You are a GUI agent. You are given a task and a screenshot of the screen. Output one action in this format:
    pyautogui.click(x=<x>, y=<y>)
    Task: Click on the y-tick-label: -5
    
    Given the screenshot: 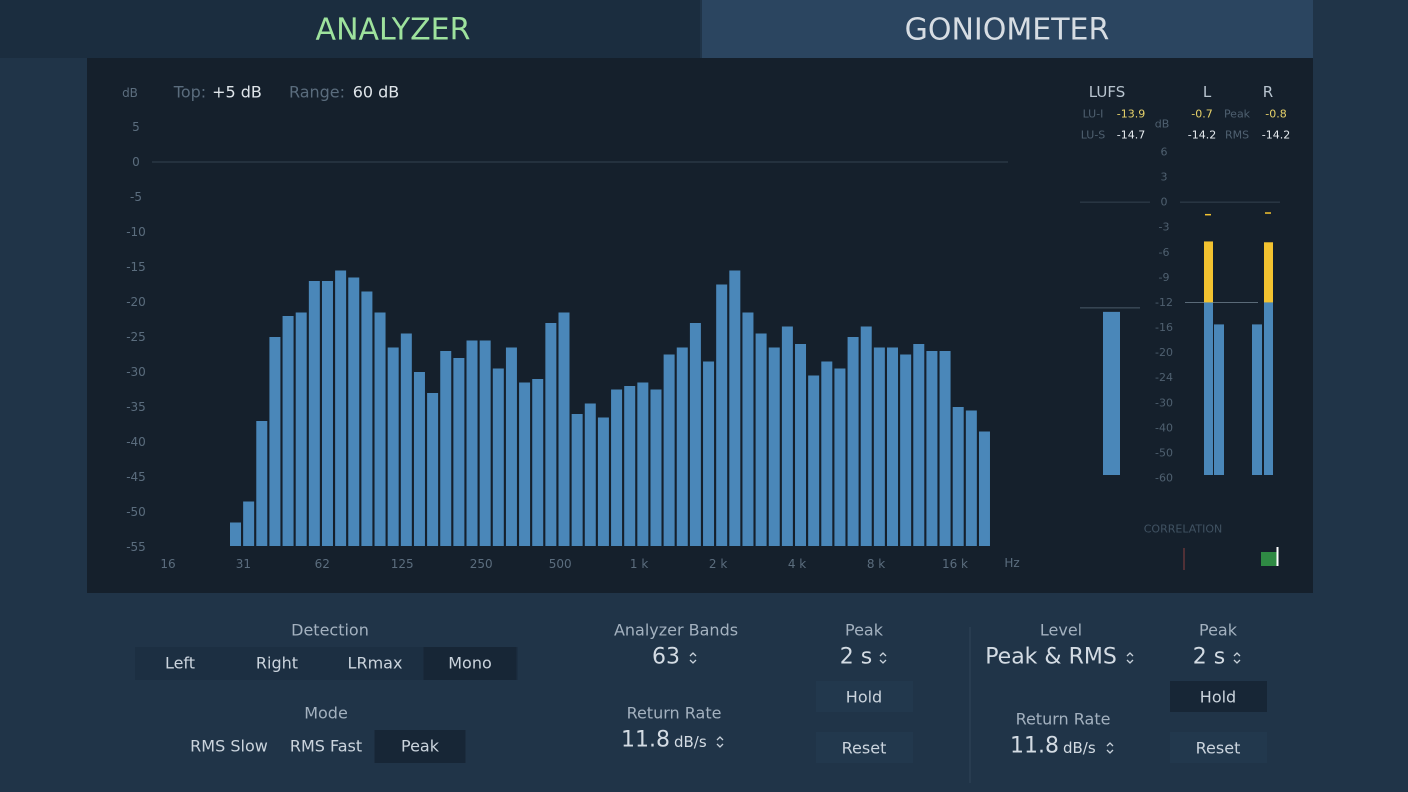 What is the action you would take?
    pyautogui.click(x=136, y=197)
    